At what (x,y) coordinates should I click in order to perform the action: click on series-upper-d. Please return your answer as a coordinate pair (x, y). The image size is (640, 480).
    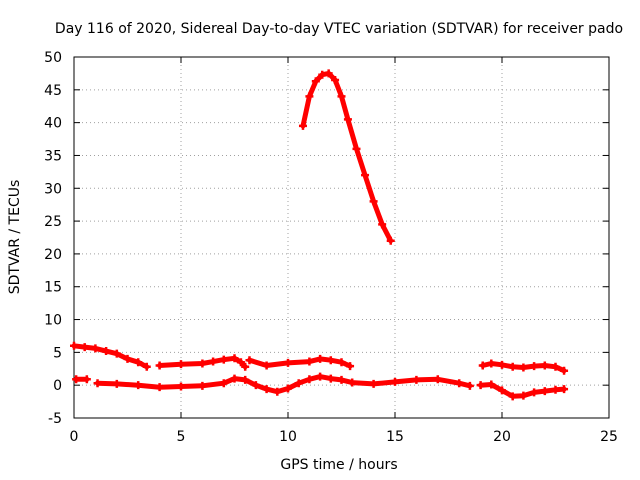
    Looking at the image, I should click on (523, 367).